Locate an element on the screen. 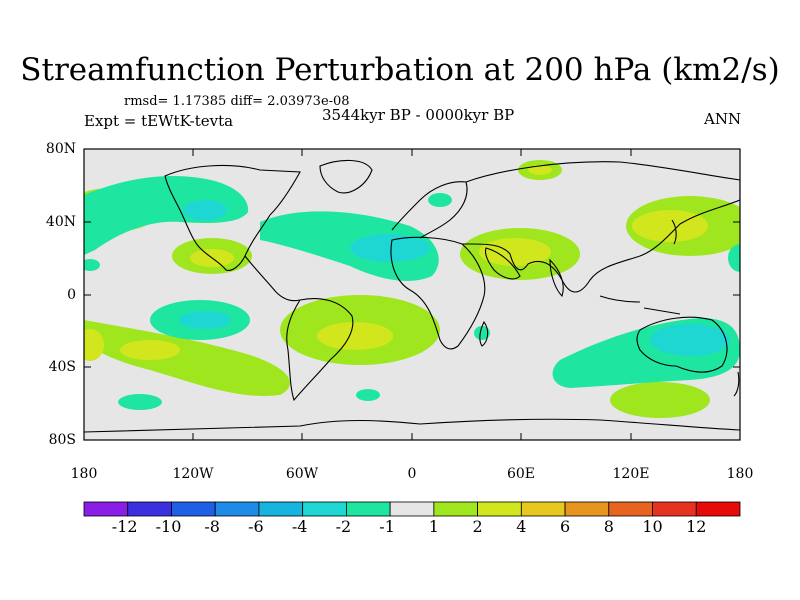 The height and width of the screenshot is (600, 800). coast-new-zealand is located at coordinates (736, 384).